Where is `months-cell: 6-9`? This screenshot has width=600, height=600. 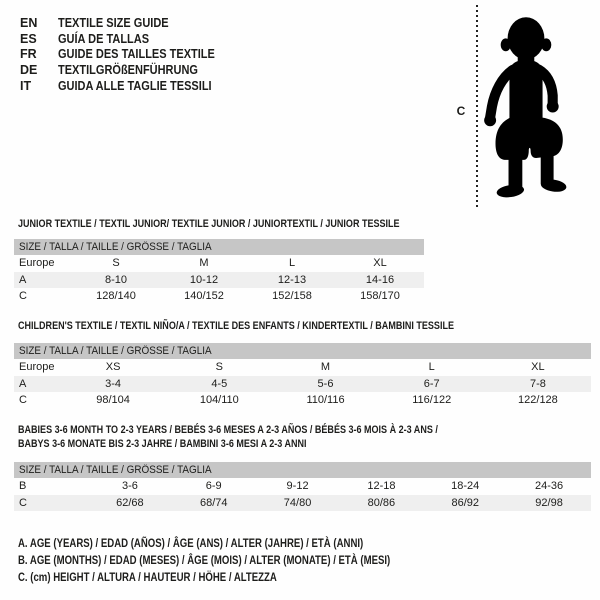 months-cell: 6-9 is located at coordinates (213, 486).